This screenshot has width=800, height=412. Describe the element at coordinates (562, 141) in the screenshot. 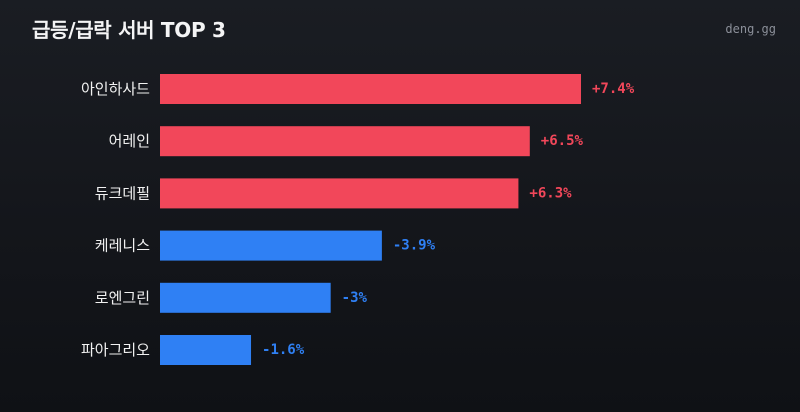

I see `value-label: +6.5%` at that location.